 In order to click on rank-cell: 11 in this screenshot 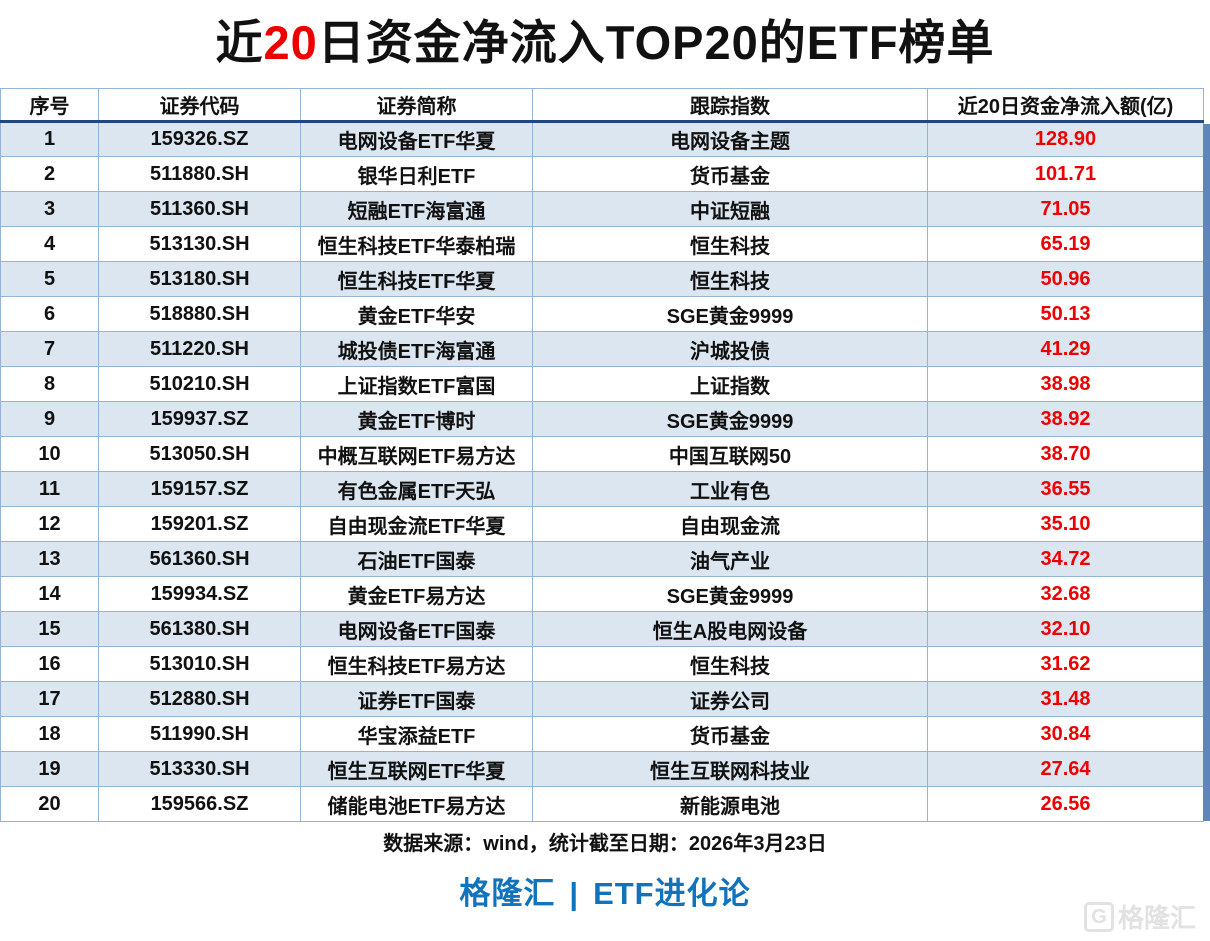, I will do `click(49, 489)`.